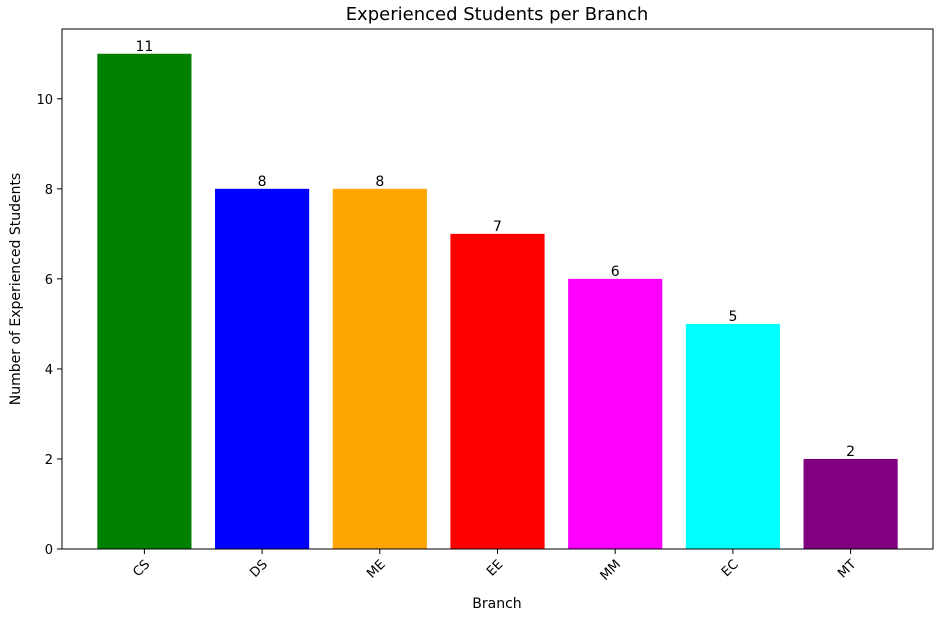  I want to click on y-tick-label: 0, so click(49, 550).